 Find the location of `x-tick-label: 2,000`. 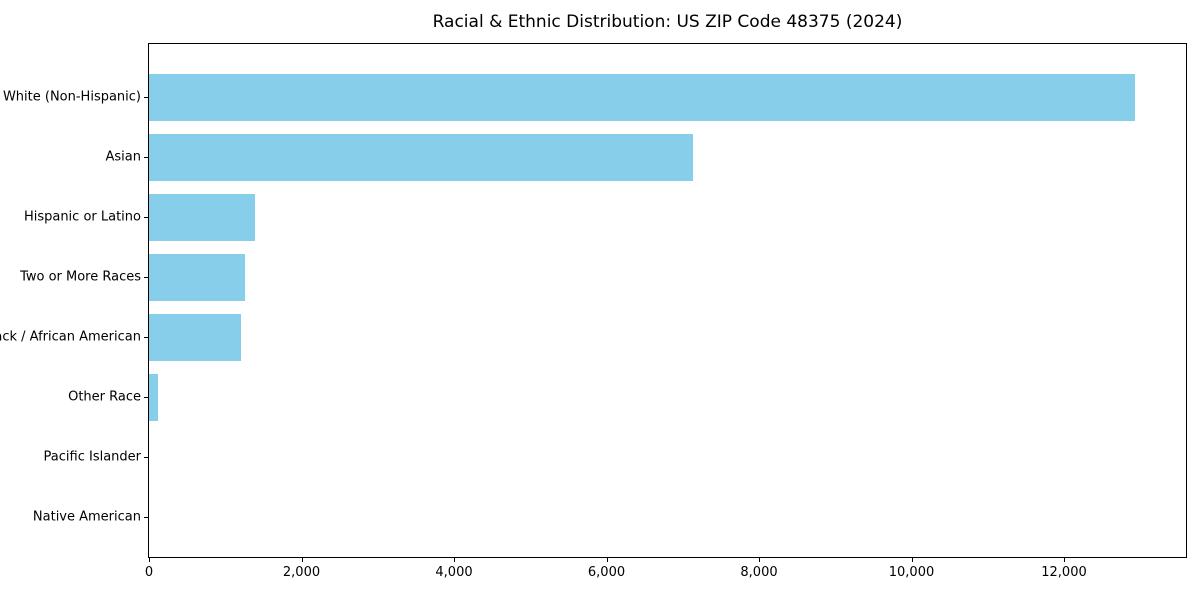

x-tick-label: 2,000 is located at coordinates (301, 572).